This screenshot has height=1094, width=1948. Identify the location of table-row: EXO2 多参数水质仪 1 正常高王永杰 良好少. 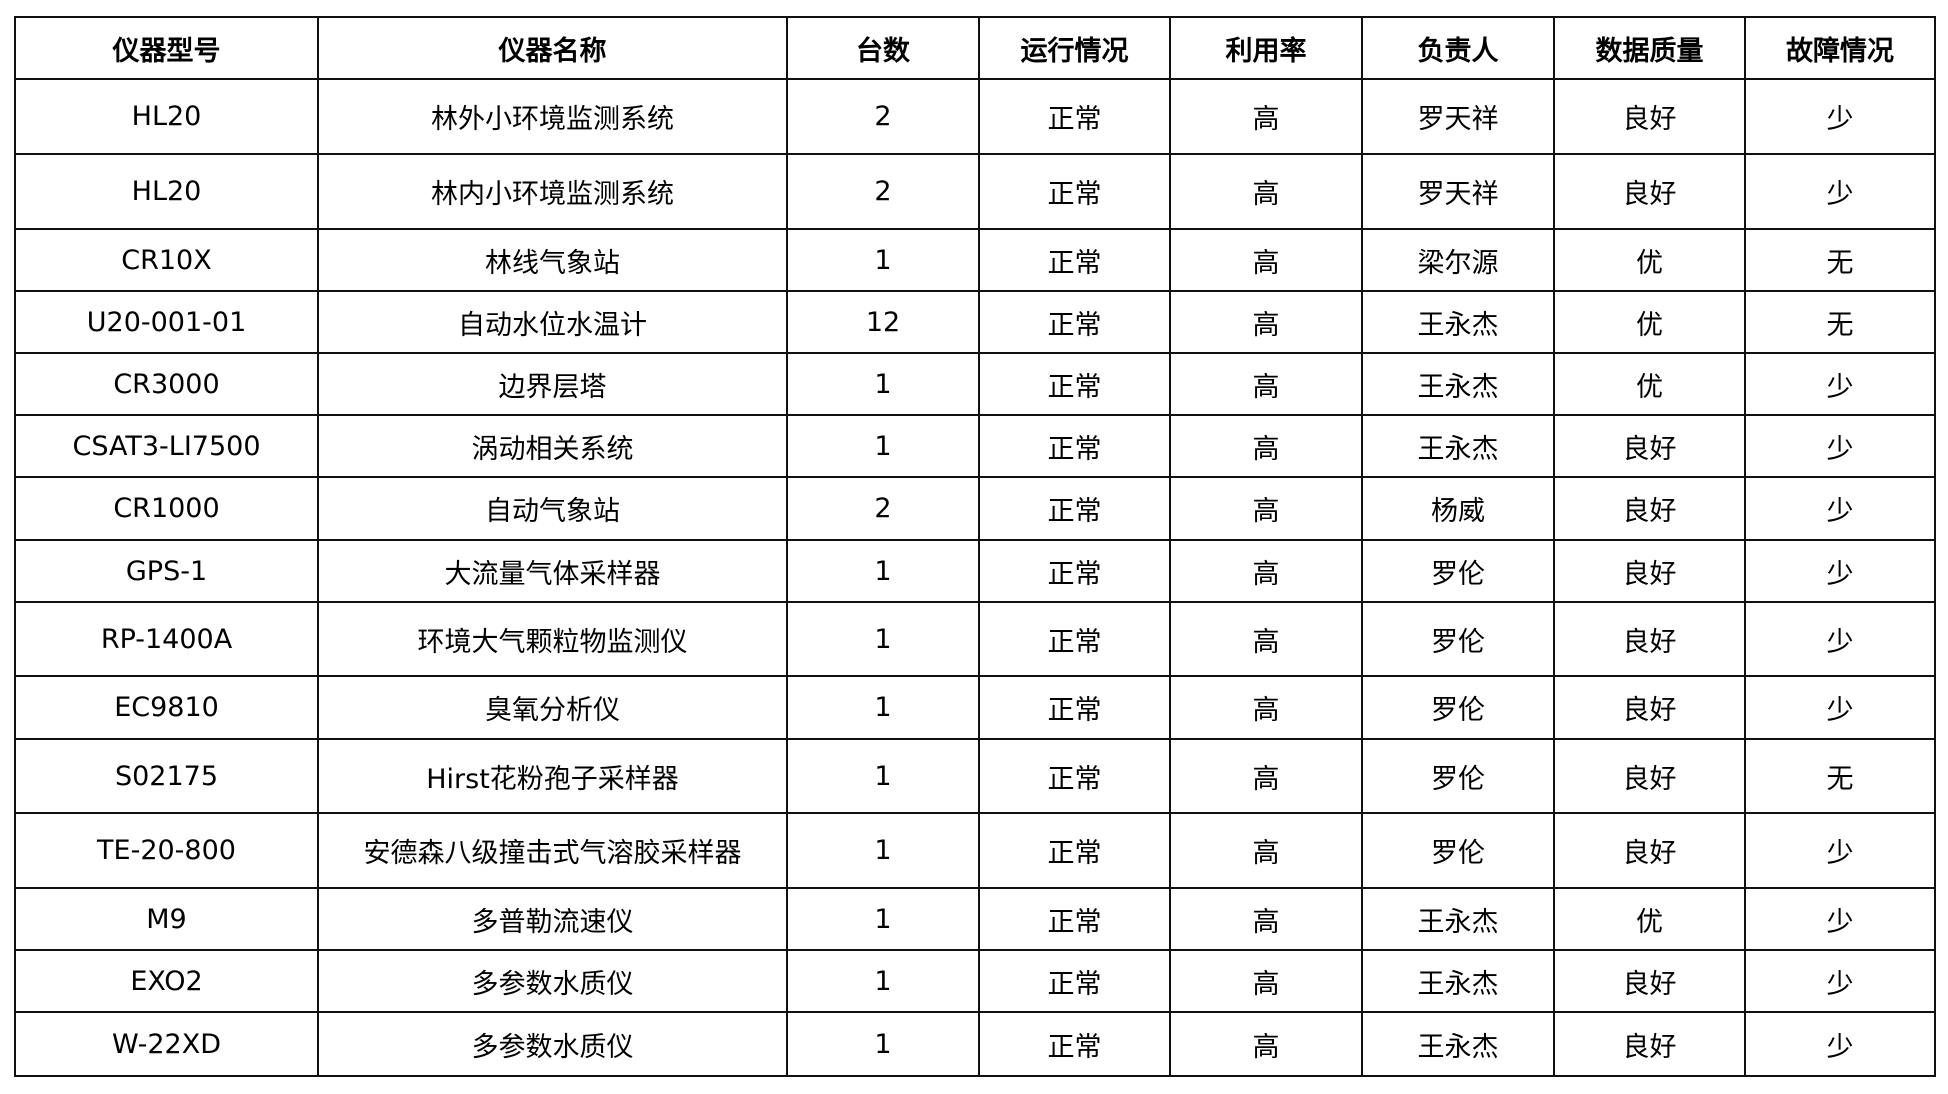
(975, 981).